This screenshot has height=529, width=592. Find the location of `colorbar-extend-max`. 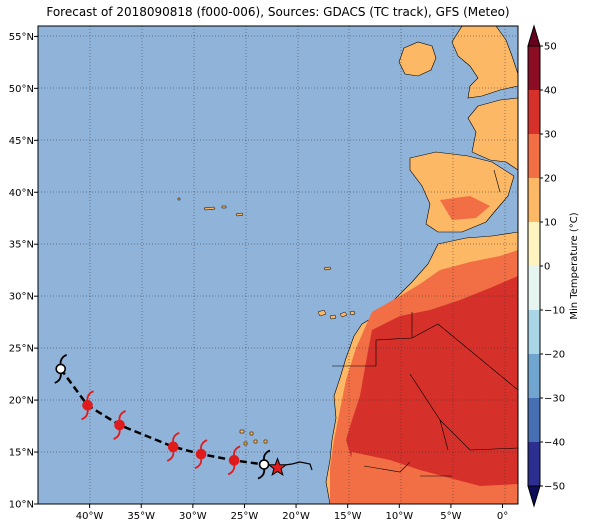

colorbar-extend-max is located at coordinates (534, 35).